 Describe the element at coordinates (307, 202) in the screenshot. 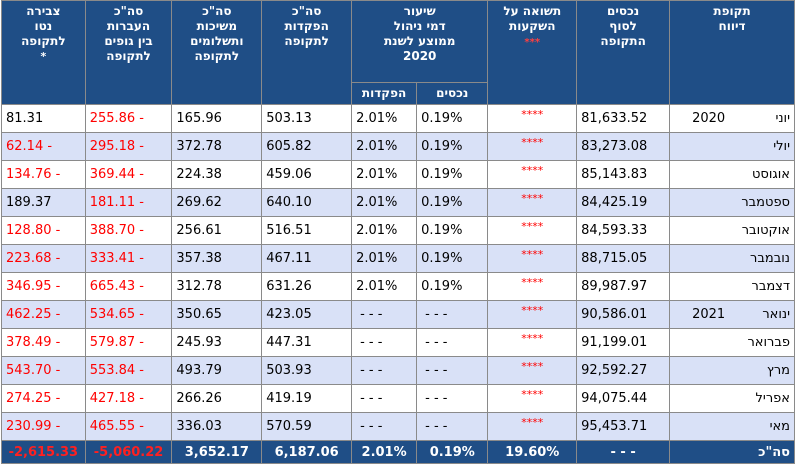

I see `cell-deposits: 640.10` at that location.